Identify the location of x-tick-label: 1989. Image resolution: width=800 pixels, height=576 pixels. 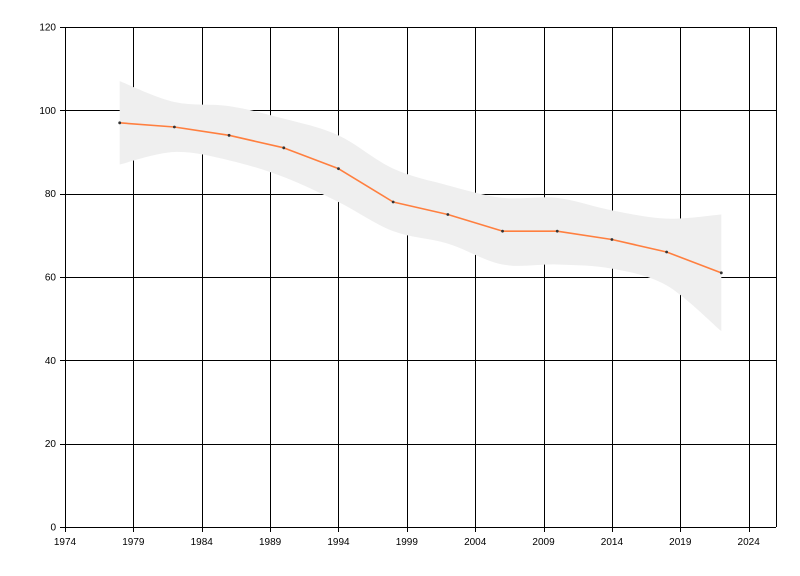
(270, 542).